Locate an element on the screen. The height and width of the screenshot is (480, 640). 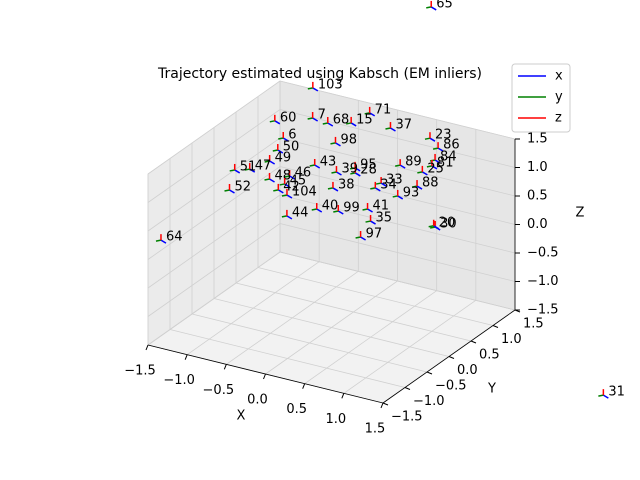
legend-box is located at coordinates (541, 98).